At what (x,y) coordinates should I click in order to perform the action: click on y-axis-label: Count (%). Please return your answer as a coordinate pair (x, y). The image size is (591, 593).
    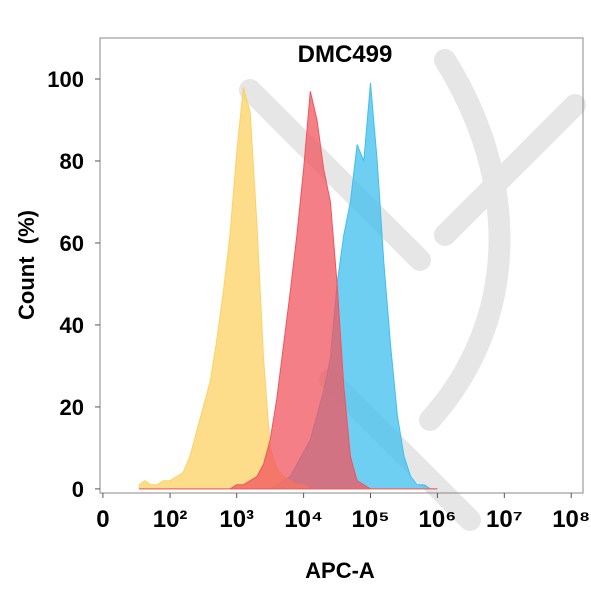
    Looking at the image, I should click on (26, 265).